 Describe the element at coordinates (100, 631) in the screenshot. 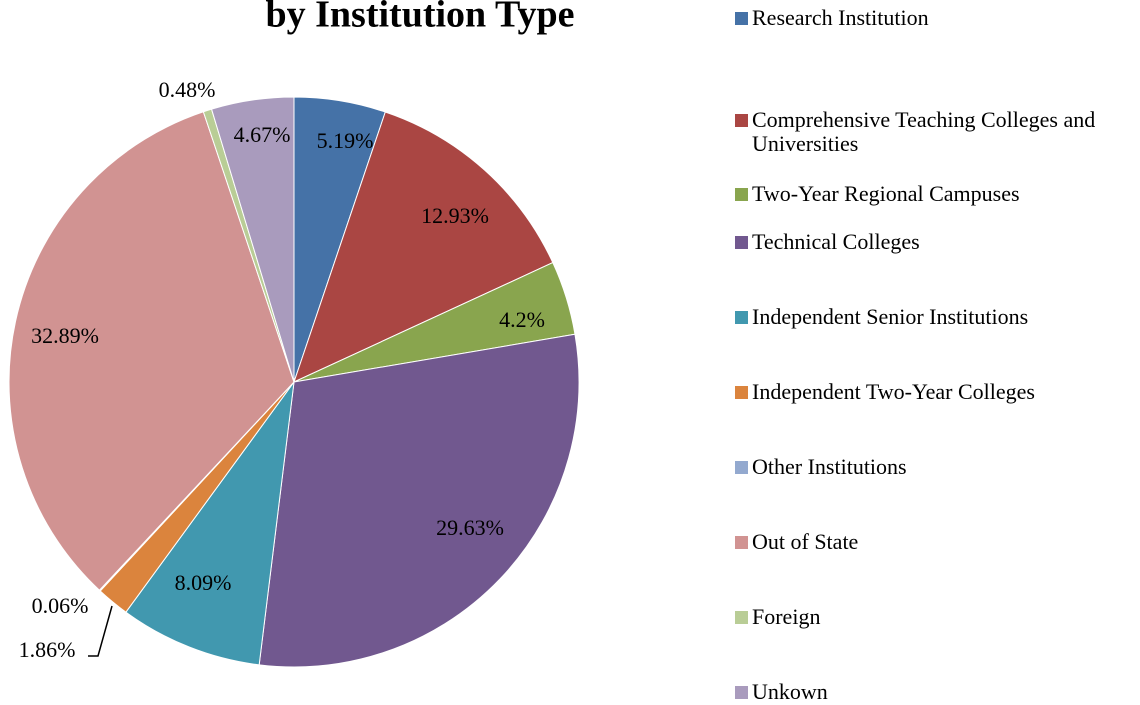

I see `leader-line` at that location.